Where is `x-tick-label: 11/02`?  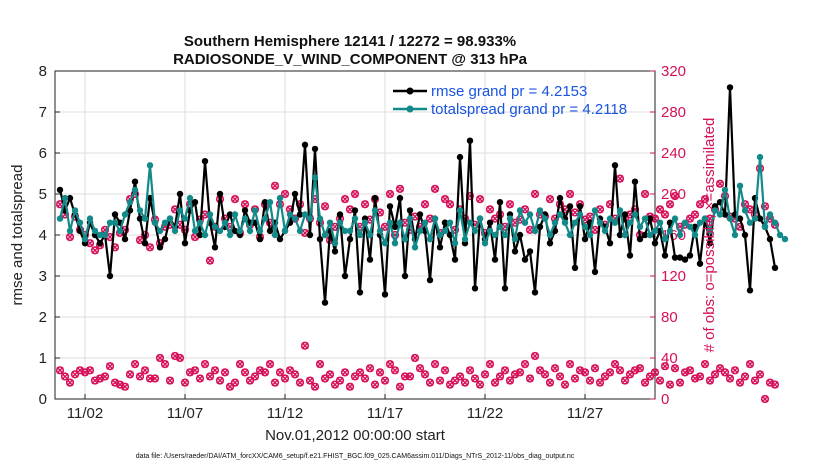
x-tick-label: 11/02 is located at coordinates (85, 413).